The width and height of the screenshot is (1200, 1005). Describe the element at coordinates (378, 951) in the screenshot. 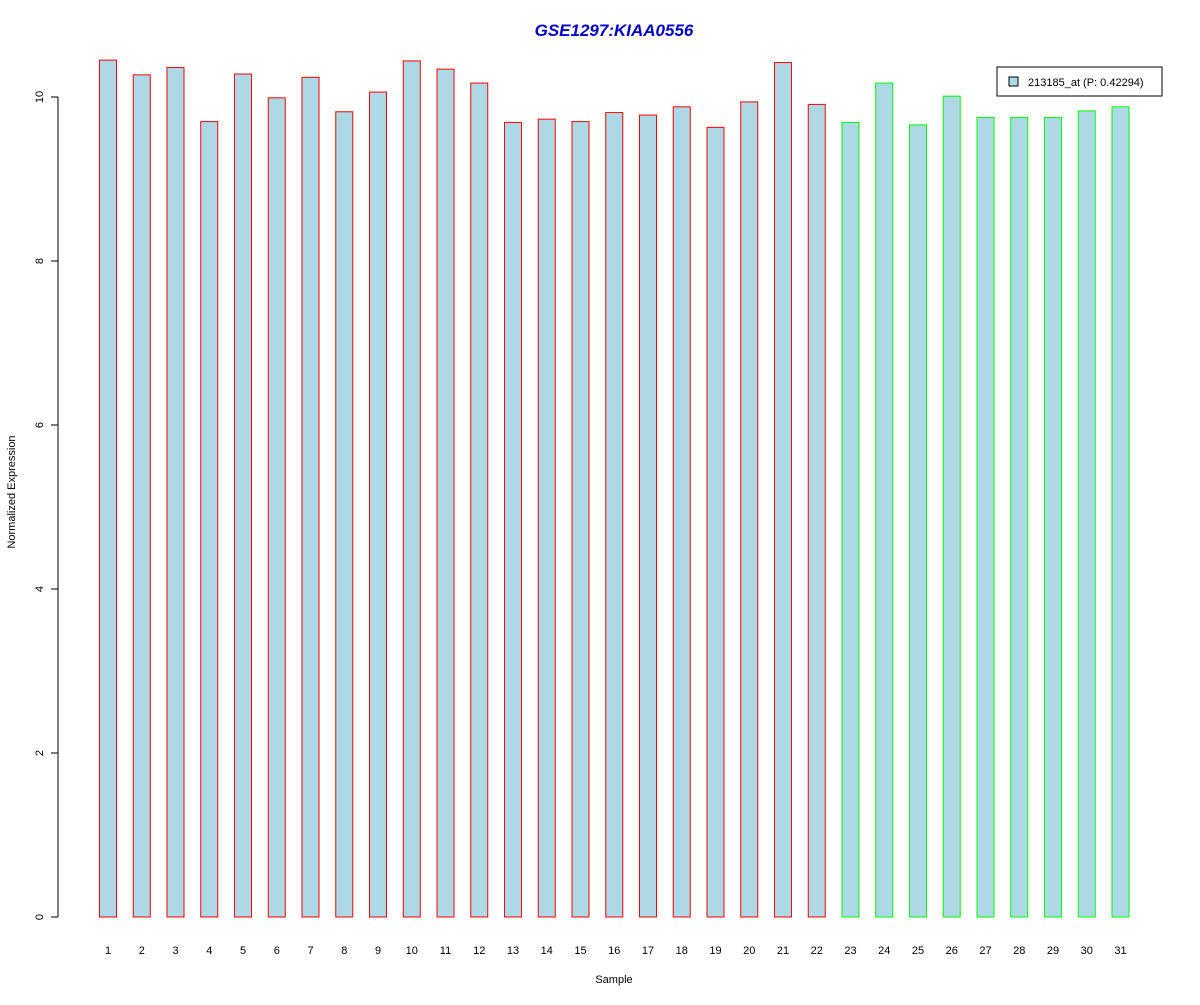

I see `x-tick-label: 9` at that location.